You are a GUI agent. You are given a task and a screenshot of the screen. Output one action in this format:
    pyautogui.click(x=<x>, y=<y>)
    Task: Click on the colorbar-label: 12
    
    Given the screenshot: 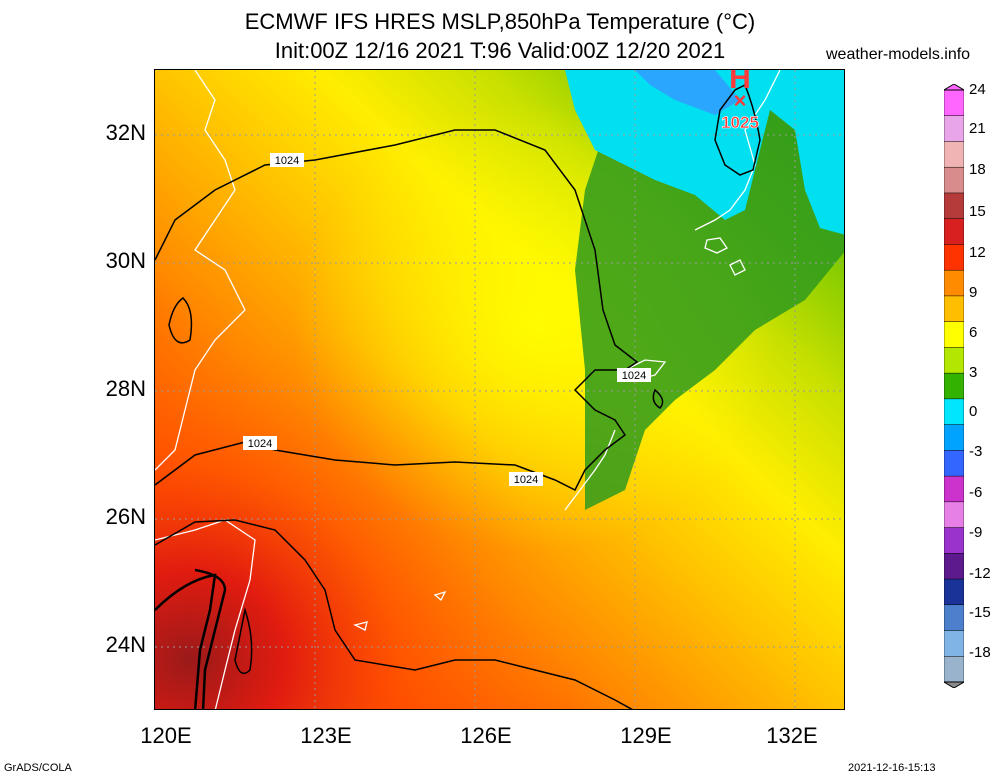 What is the action you would take?
    pyautogui.click(x=977, y=252)
    